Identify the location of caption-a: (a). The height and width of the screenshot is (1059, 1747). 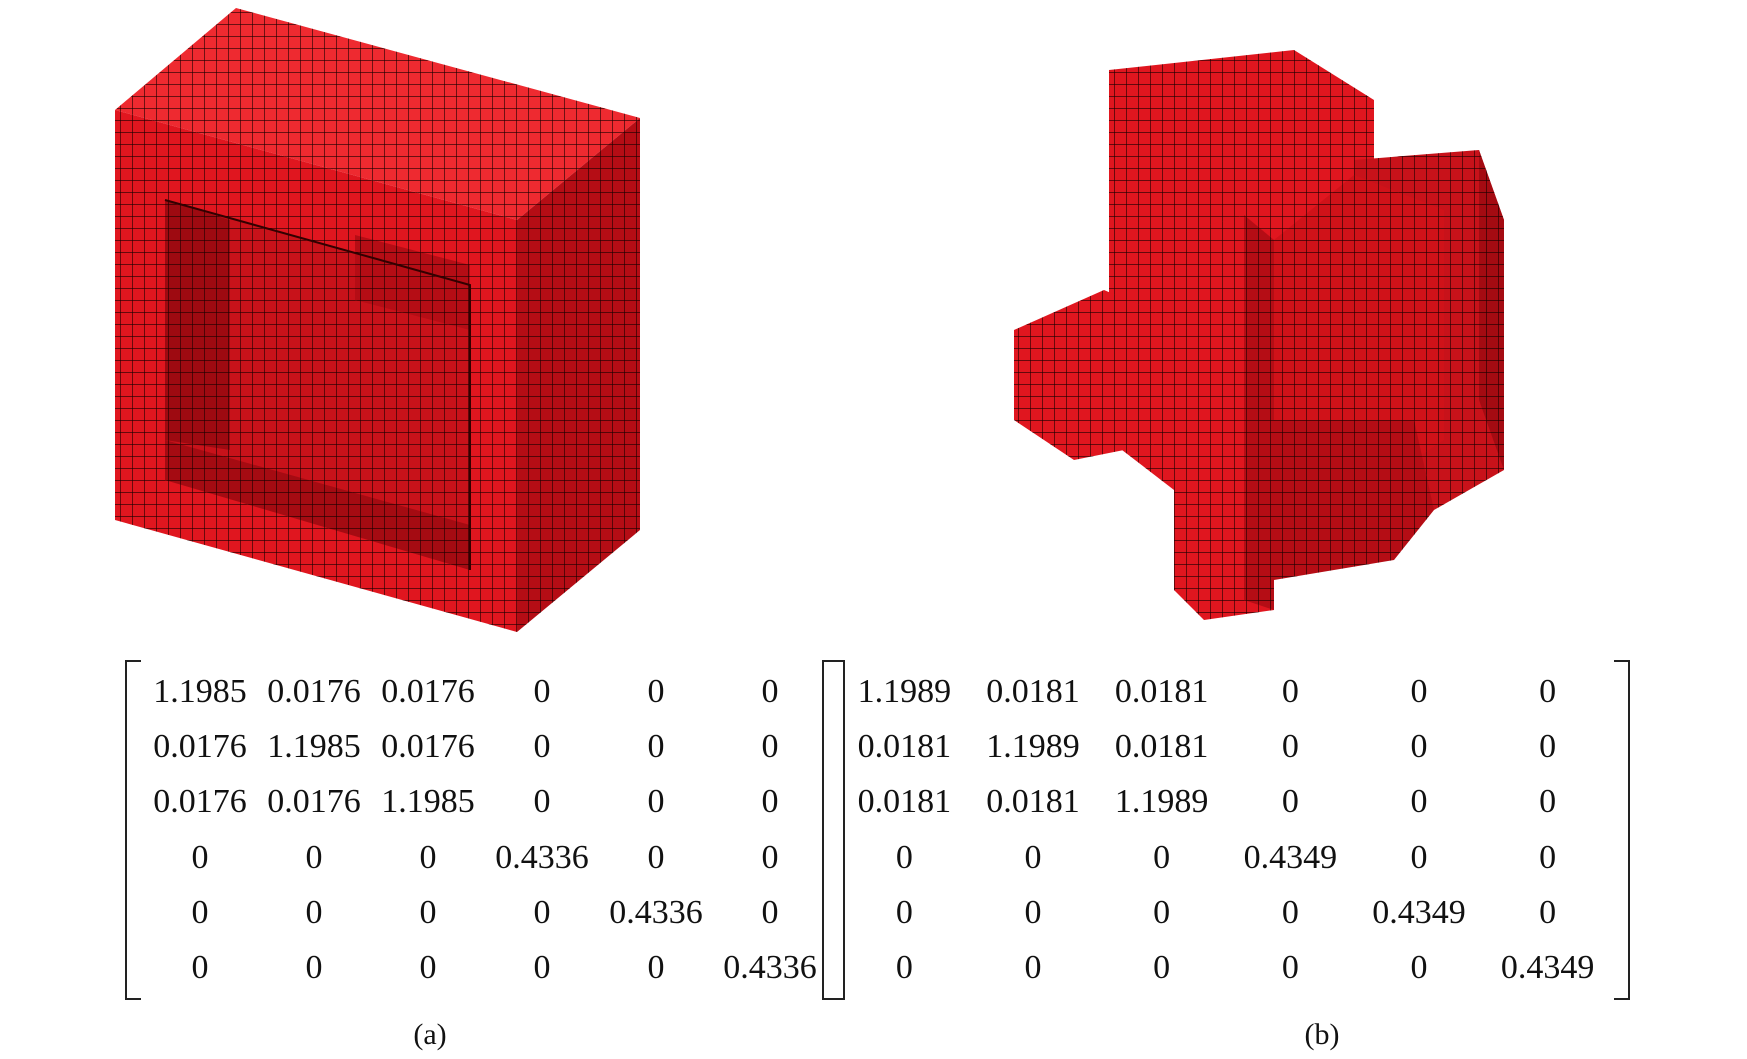
(430, 1034).